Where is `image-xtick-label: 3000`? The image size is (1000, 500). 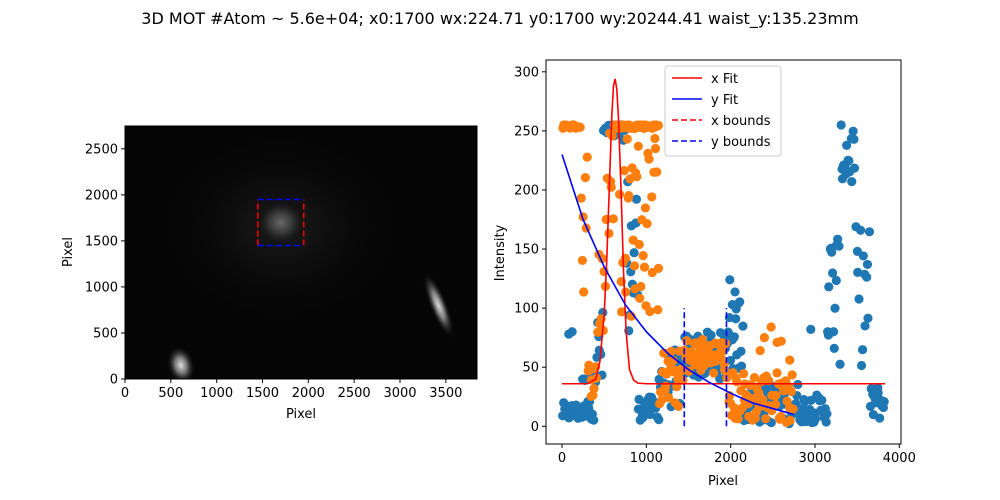 image-xtick-label: 3000 is located at coordinates (399, 393).